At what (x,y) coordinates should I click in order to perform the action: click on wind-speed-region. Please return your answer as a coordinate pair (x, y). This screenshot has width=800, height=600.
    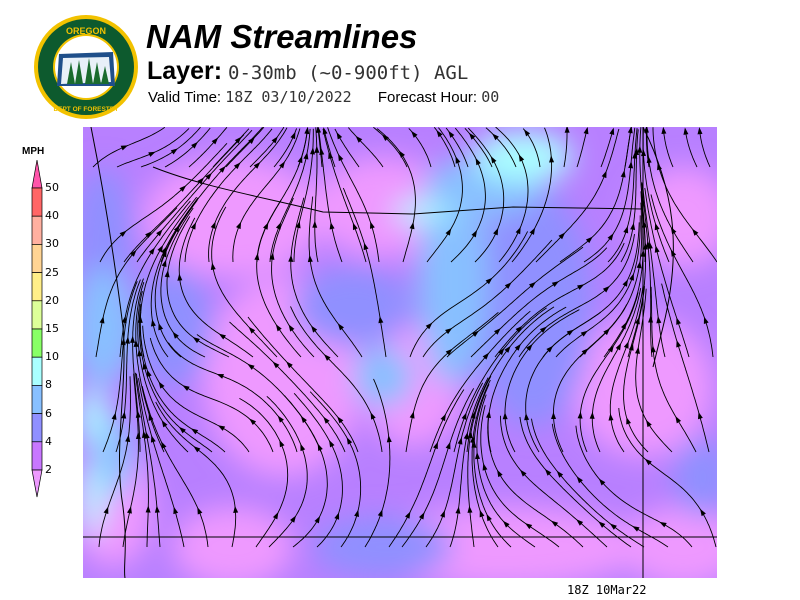
    Looking at the image, I should click on (670, 542).